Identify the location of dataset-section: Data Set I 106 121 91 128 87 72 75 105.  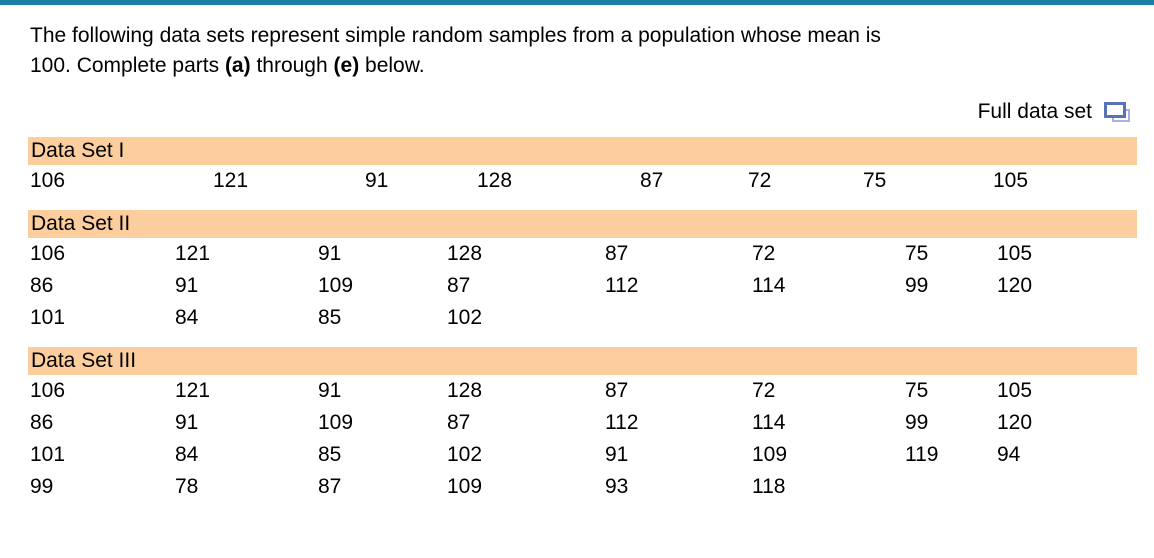
(582, 167).